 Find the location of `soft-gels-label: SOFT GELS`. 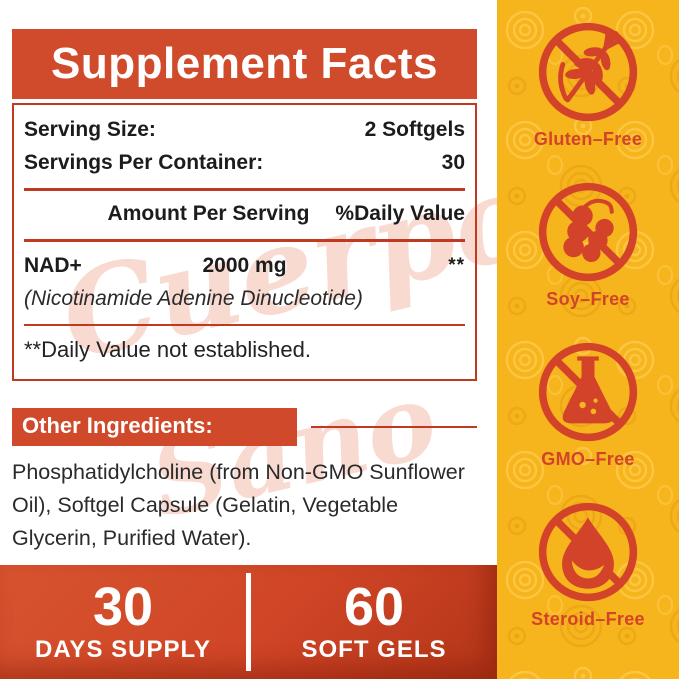

soft-gels-label: SOFT GELS is located at coordinates (374, 649).